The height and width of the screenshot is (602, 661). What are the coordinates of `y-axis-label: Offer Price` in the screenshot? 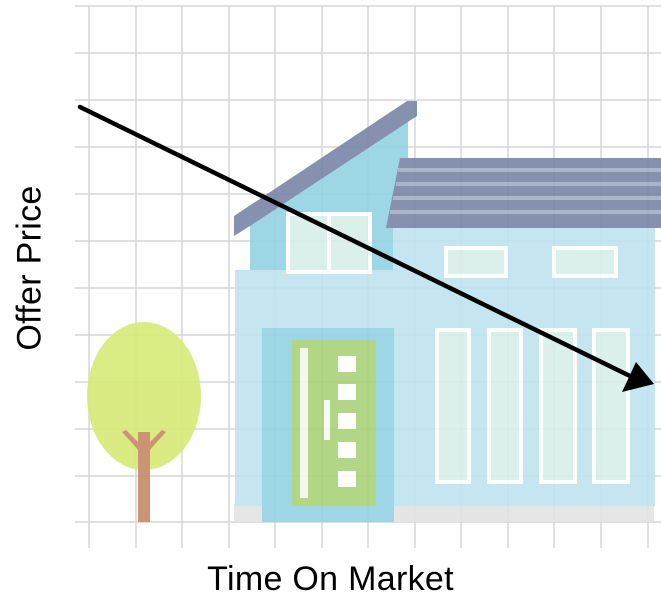 It's located at (29, 268).